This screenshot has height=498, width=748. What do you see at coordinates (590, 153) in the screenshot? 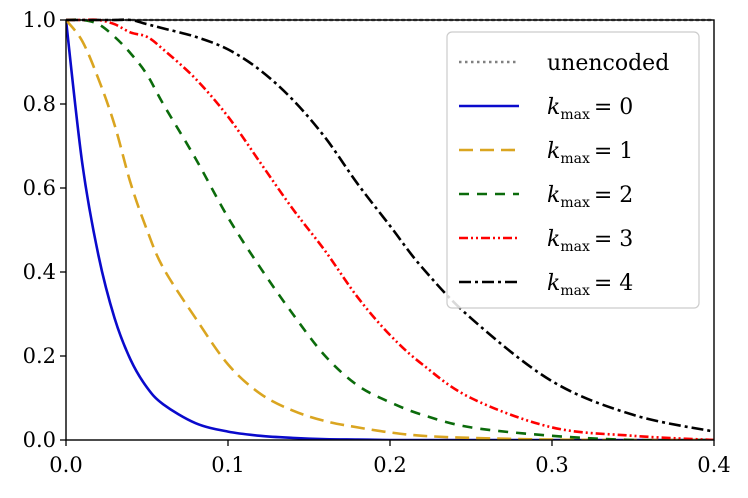
I see `legend-label: kmax = 1` at bounding box center [590, 153].